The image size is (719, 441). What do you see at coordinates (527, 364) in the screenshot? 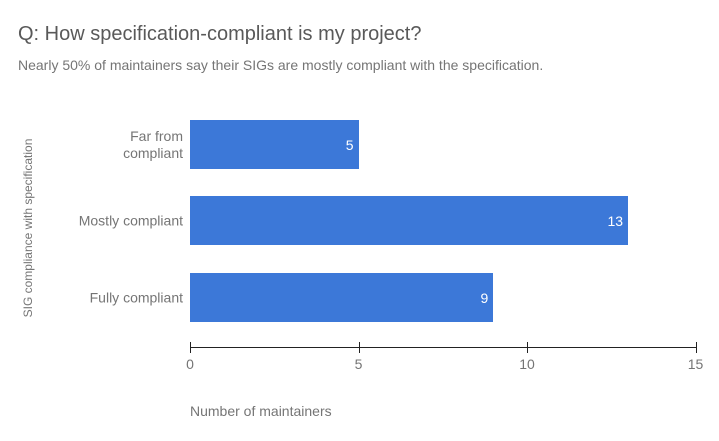
I see `x-axis-tick-label: 10` at bounding box center [527, 364].